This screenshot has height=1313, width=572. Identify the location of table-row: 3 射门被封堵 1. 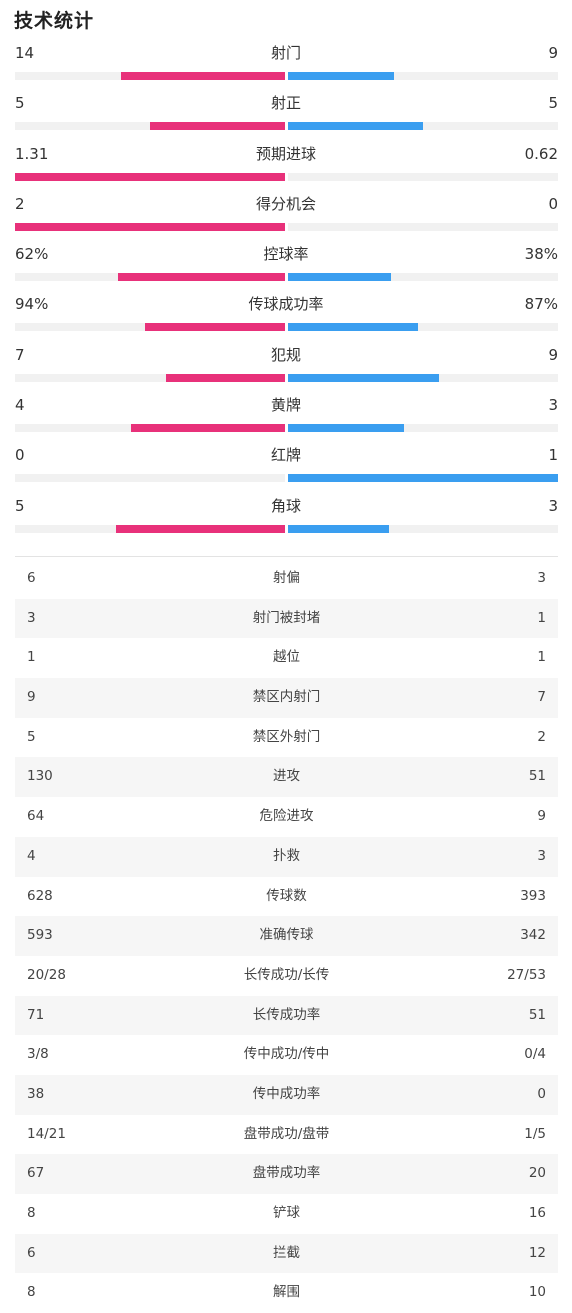
(286, 618).